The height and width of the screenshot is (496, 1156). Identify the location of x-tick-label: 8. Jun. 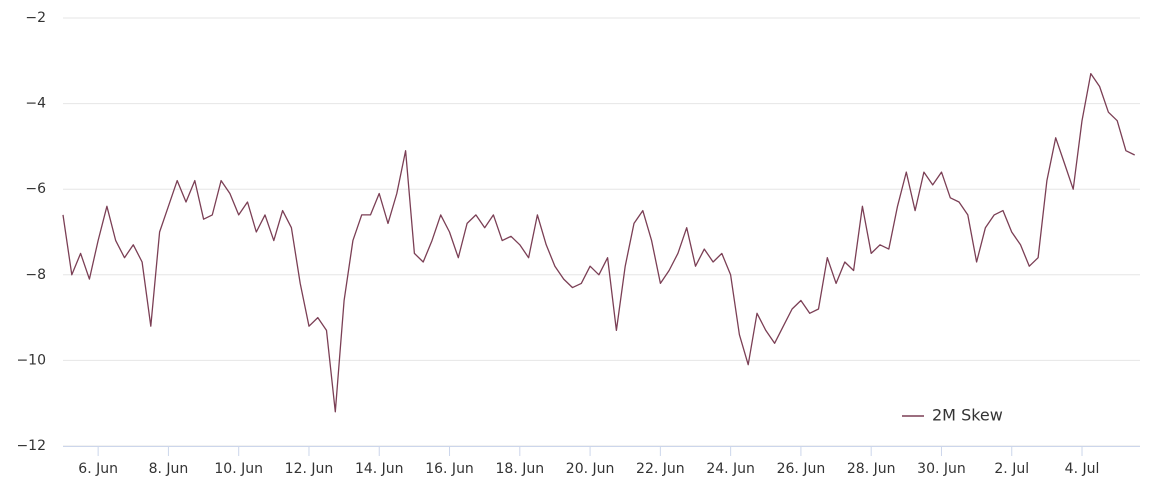
(169, 469).